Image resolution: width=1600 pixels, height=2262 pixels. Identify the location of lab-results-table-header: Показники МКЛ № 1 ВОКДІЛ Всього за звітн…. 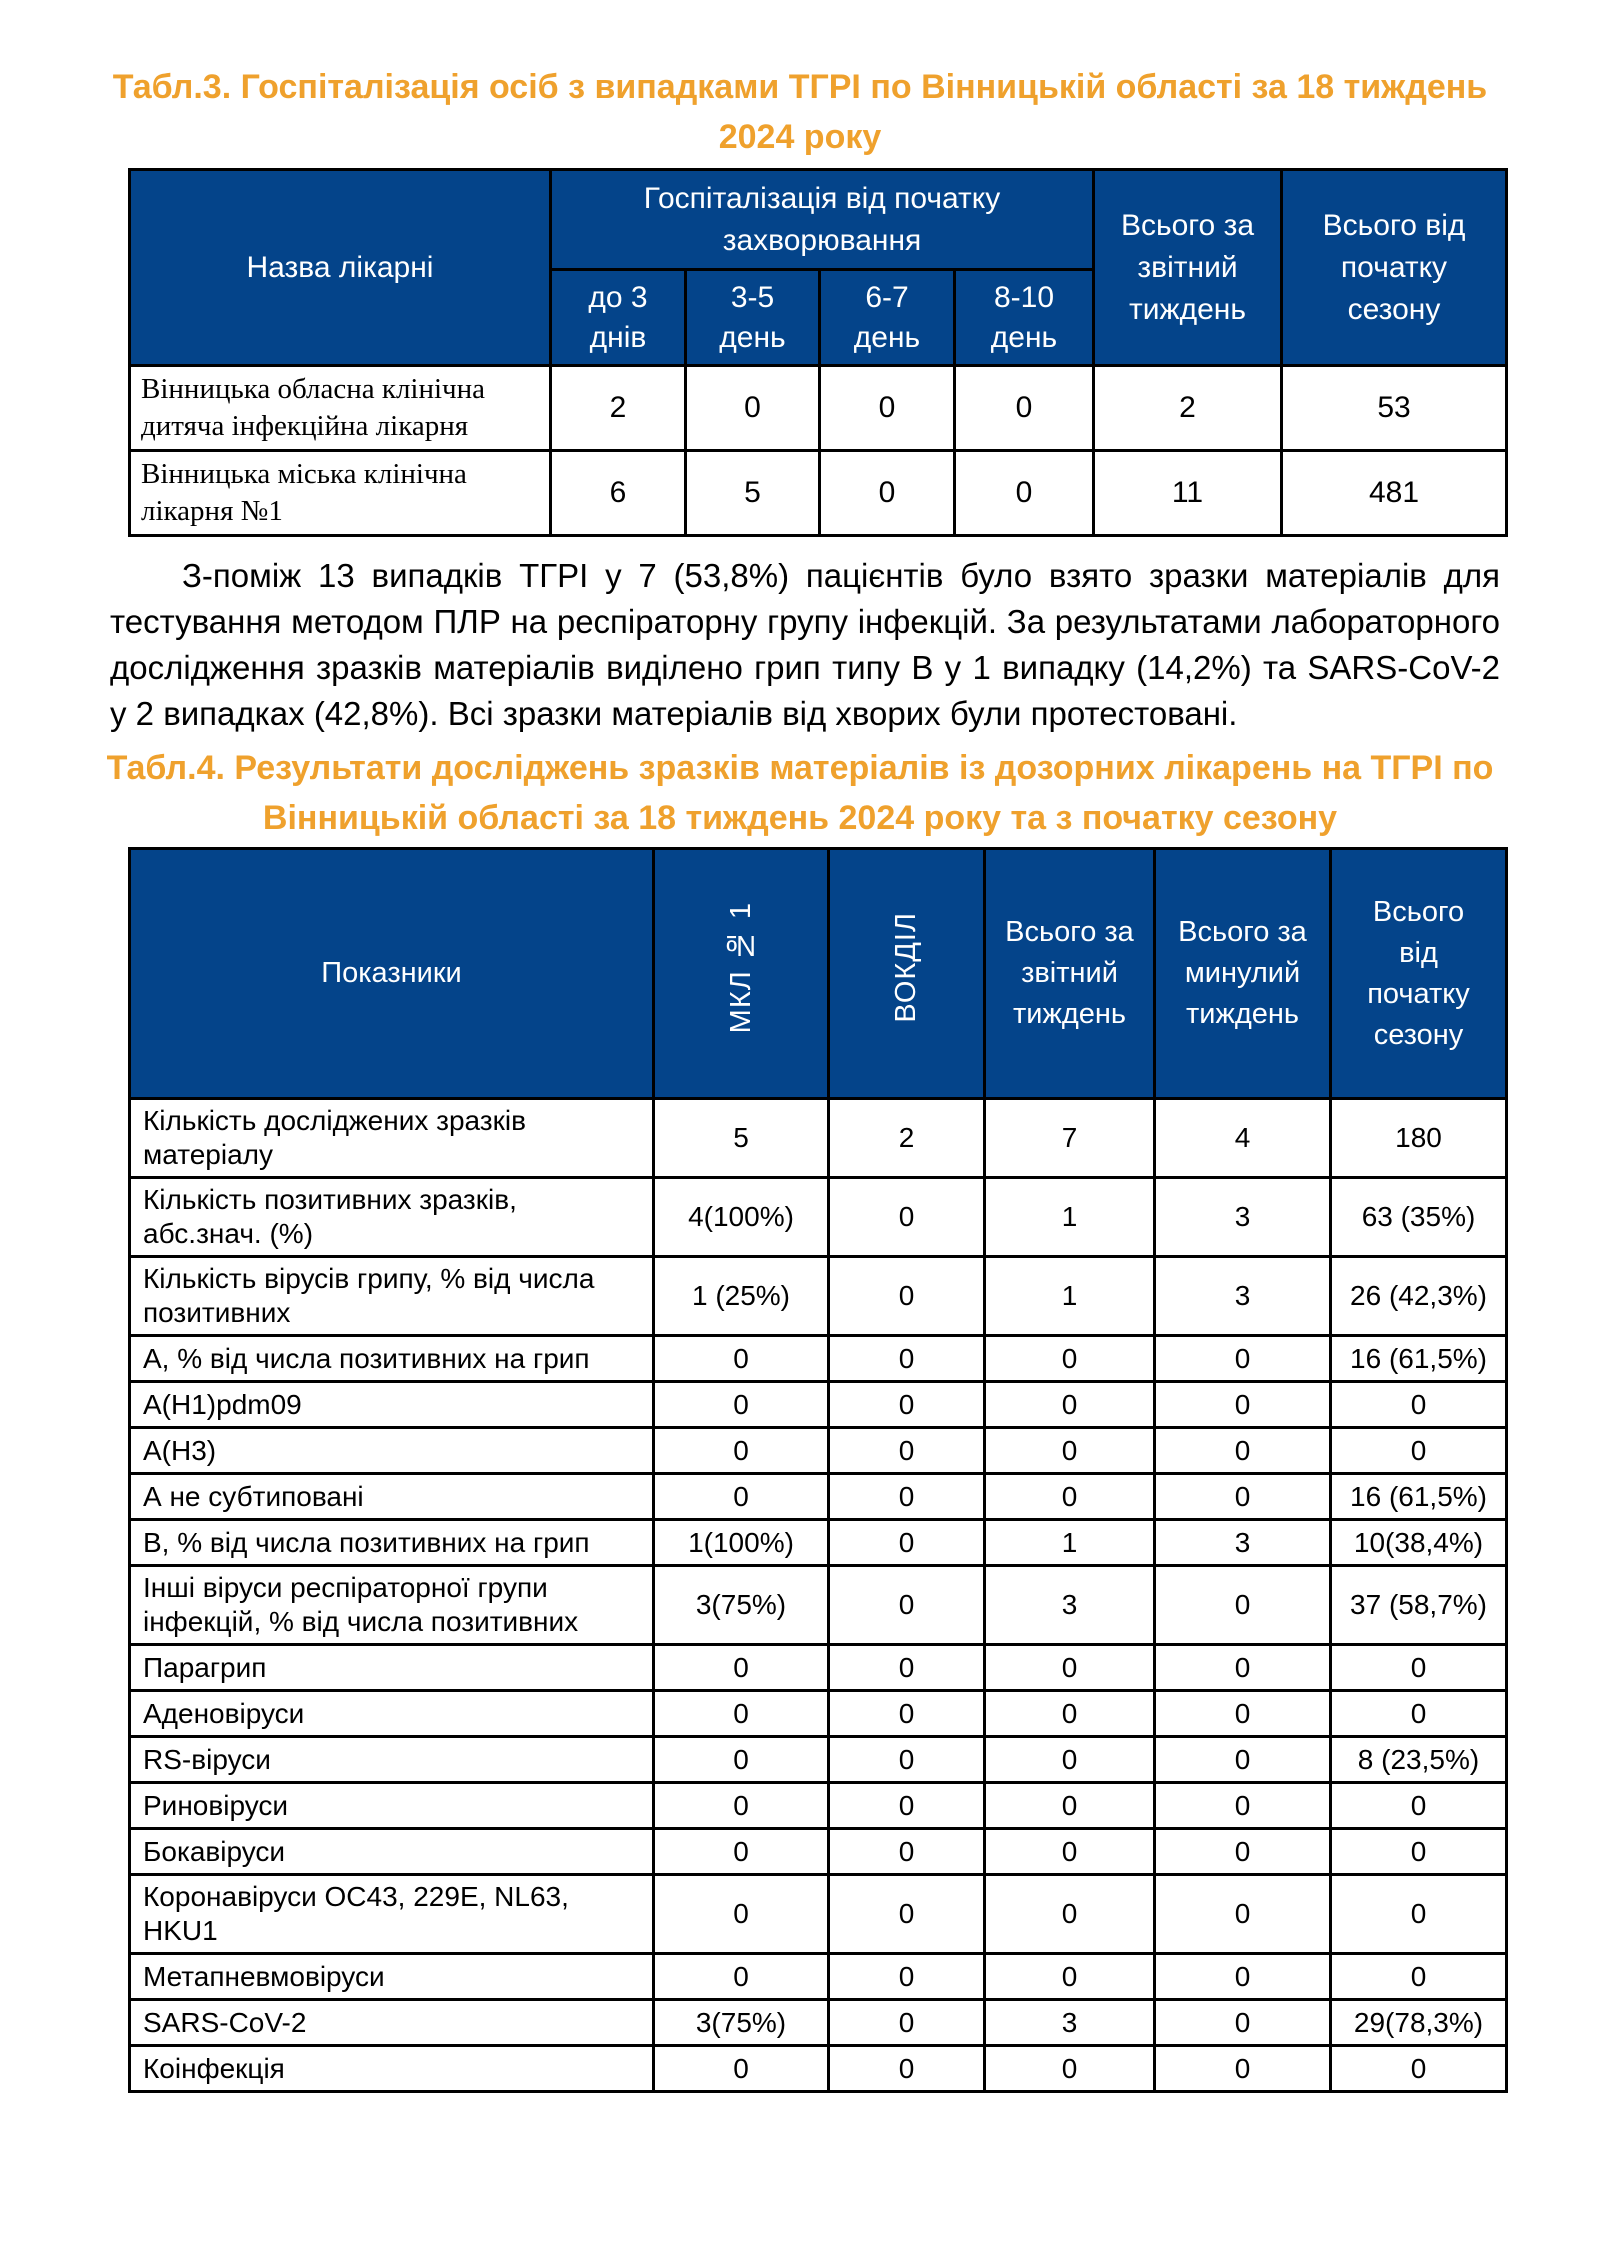
(818, 973).